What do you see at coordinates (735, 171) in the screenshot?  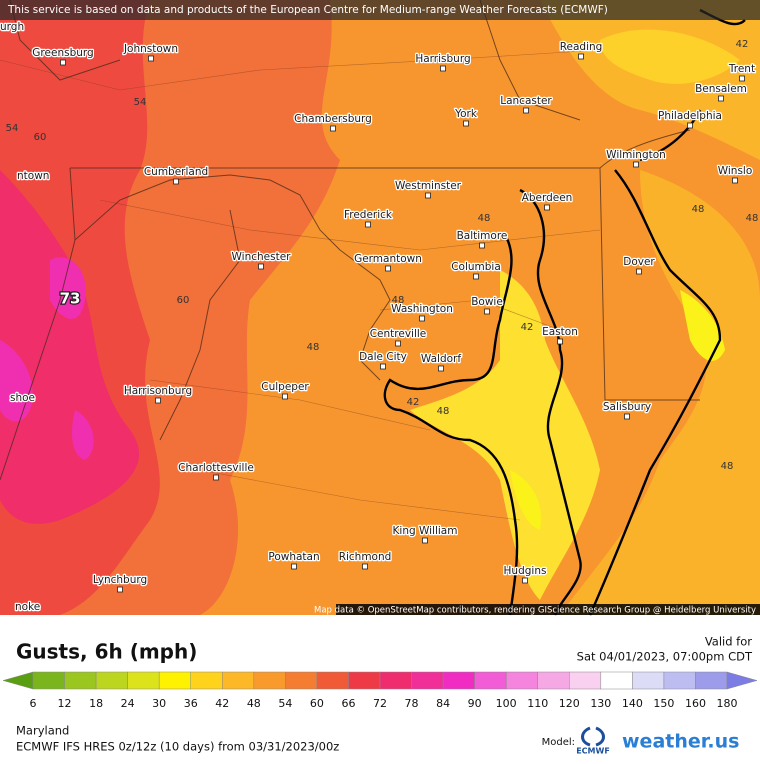 I see `city-label: Winslo` at bounding box center [735, 171].